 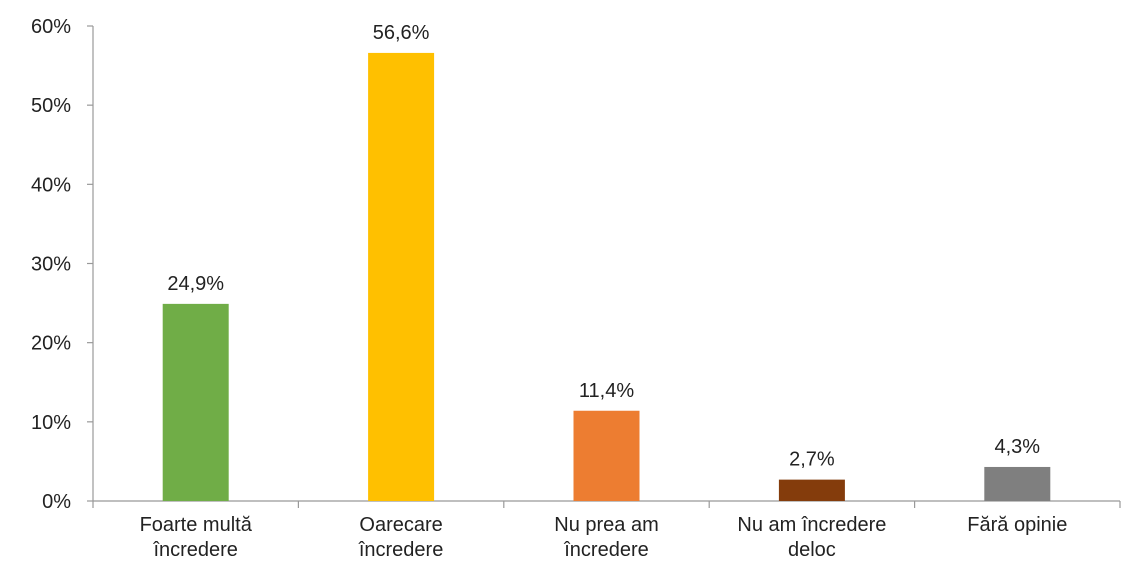 I want to click on y-tick-label: 0%, so click(x=56, y=502).